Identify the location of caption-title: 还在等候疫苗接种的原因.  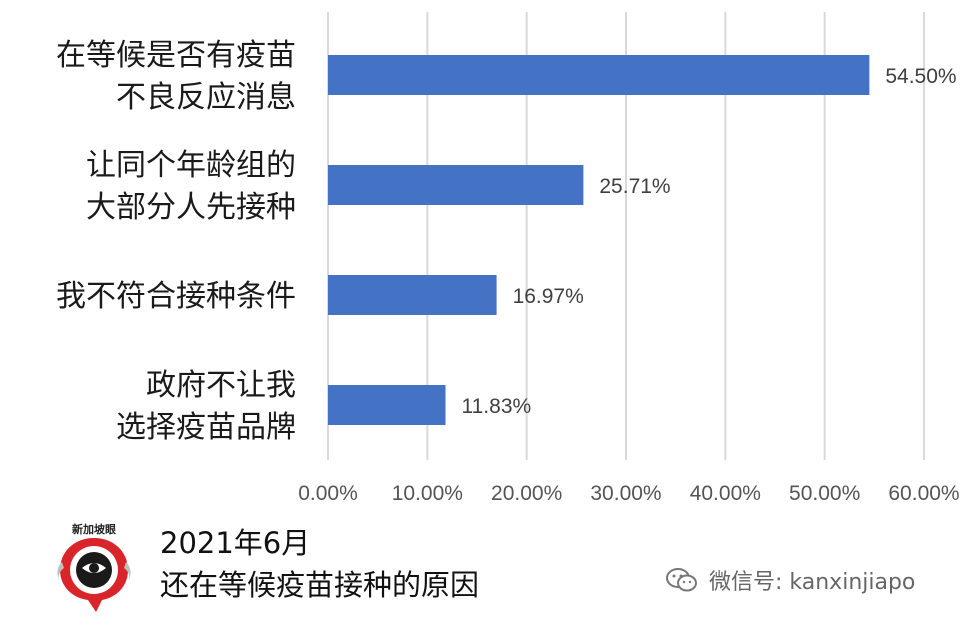
(320, 585).